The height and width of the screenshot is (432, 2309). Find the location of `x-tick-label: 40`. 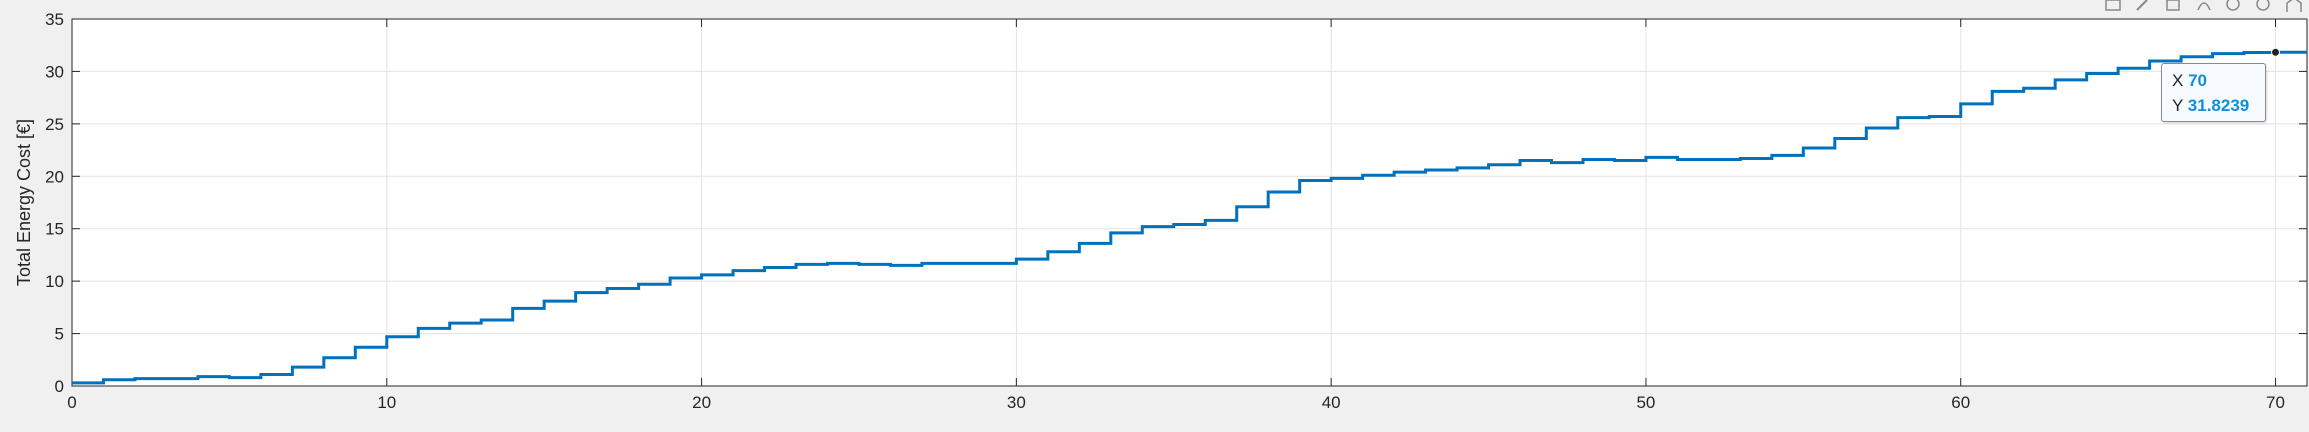

x-tick-label: 40 is located at coordinates (1331, 402).